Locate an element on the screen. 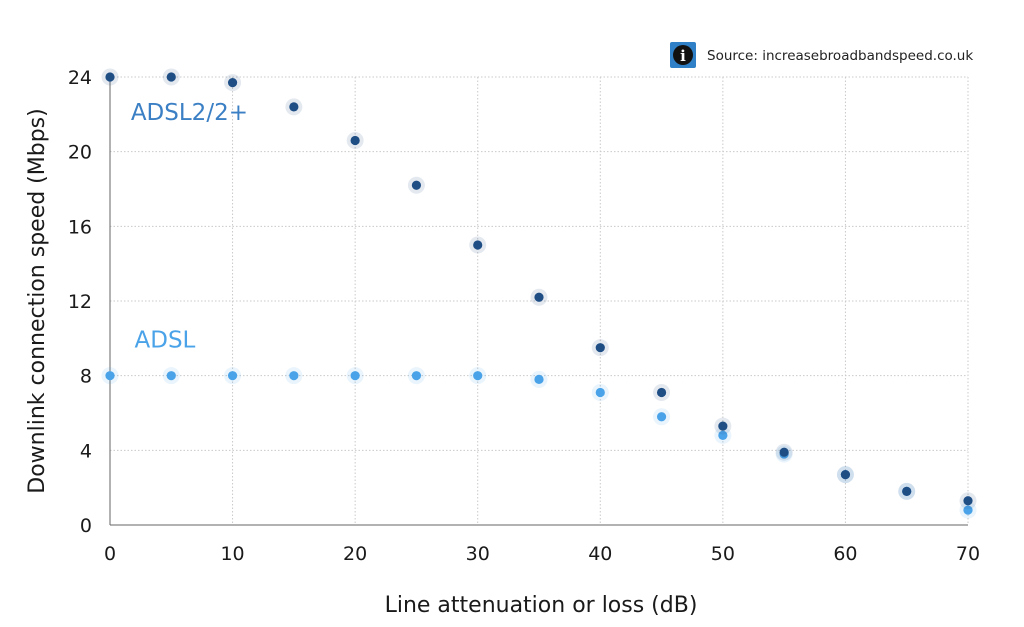 This screenshot has height=627, width=1024. x-tick-label: 50 is located at coordinates (723, 554).